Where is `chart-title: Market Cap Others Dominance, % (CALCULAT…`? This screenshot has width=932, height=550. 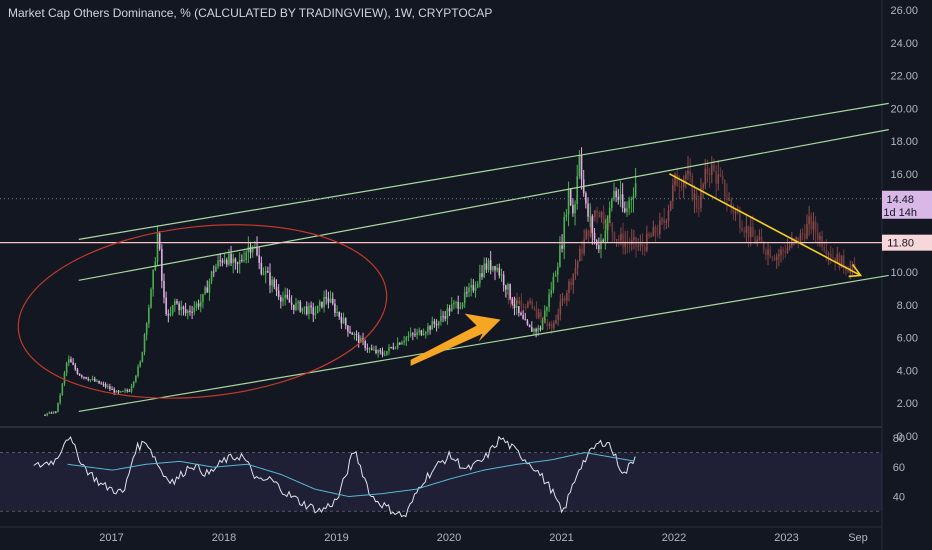 chart-title: Market Cap Others Dominance, % (CALCULAT… is located at coordinates (250, 13).